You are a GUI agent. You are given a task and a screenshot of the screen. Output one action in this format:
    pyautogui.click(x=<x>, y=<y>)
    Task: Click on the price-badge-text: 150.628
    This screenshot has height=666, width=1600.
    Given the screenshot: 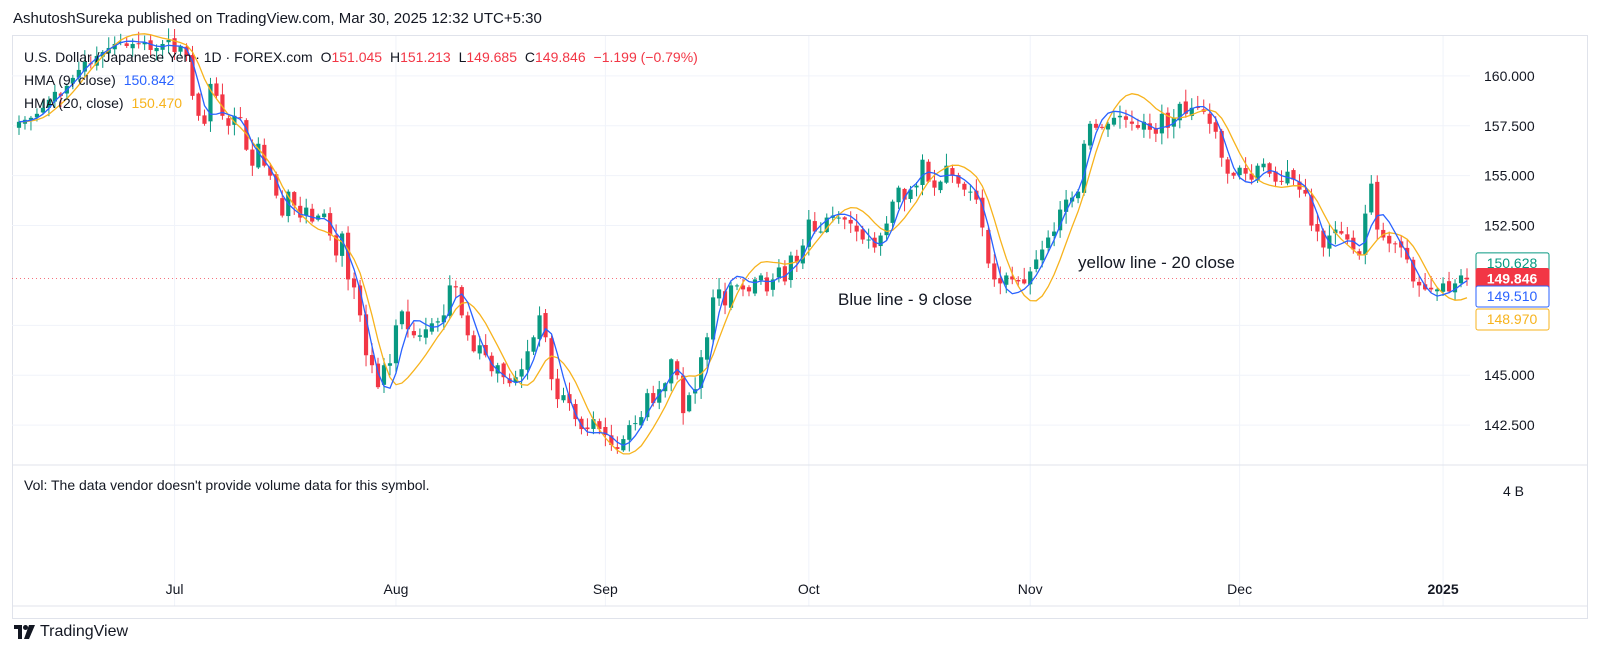 What is the action you would take?
    pyautogui.click(x=1512, y=263)
    